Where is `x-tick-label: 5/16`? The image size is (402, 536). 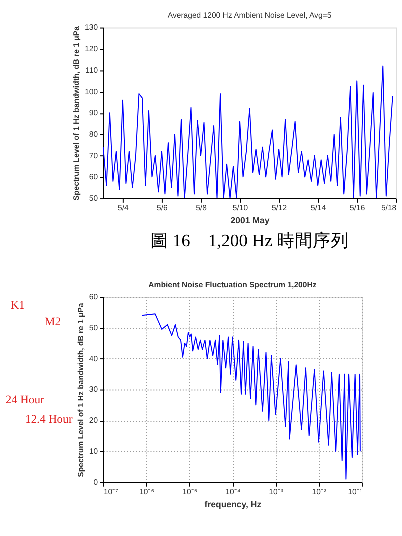 x-tick-label: 5/16 is located at coordinates (358, 208).